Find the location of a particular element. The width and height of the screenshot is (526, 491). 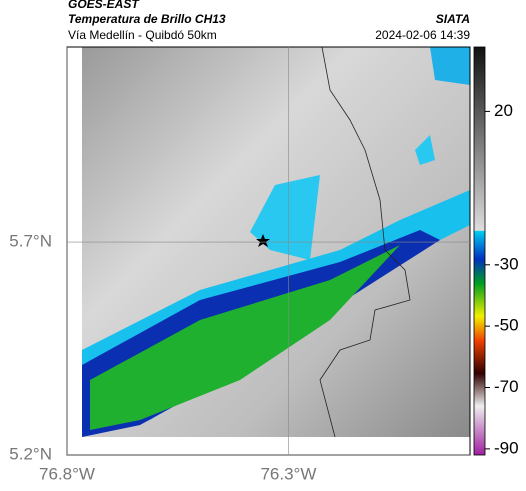

agency: SIATA is located at coordinates (453, 19).